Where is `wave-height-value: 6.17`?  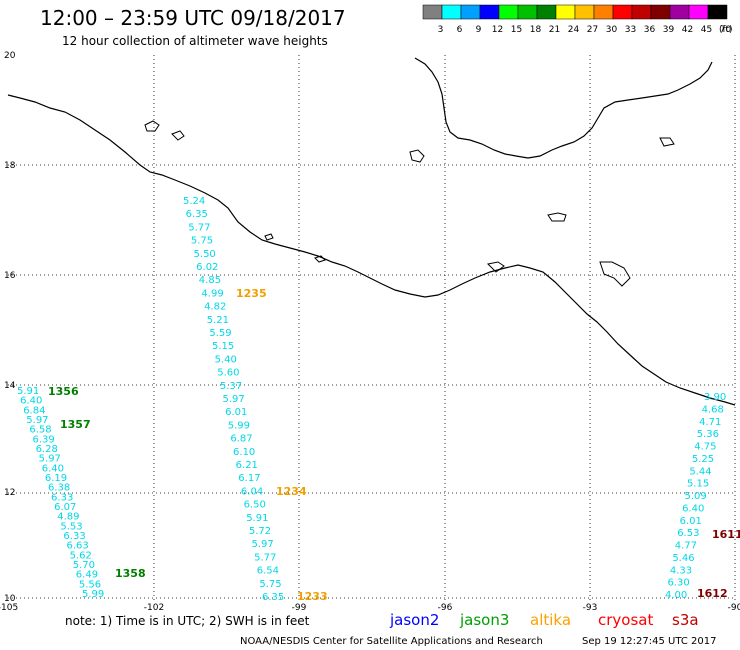 wave-height-value: 6.17 is located at coordinates (249, 478).